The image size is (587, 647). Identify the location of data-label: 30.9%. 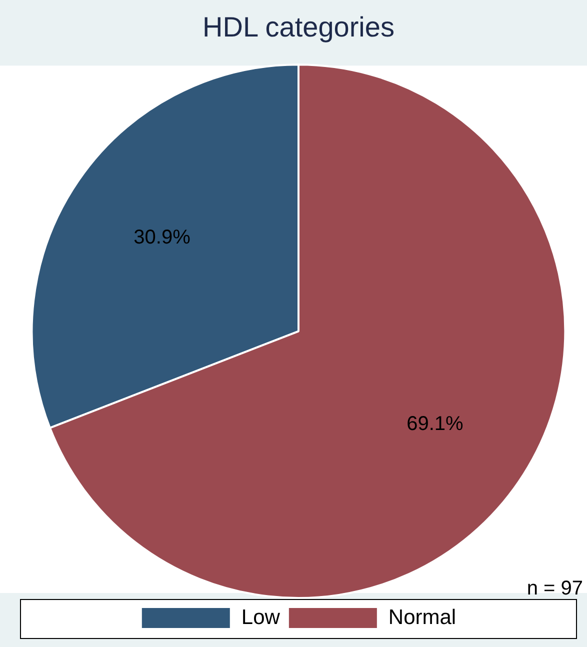
(162, 237).